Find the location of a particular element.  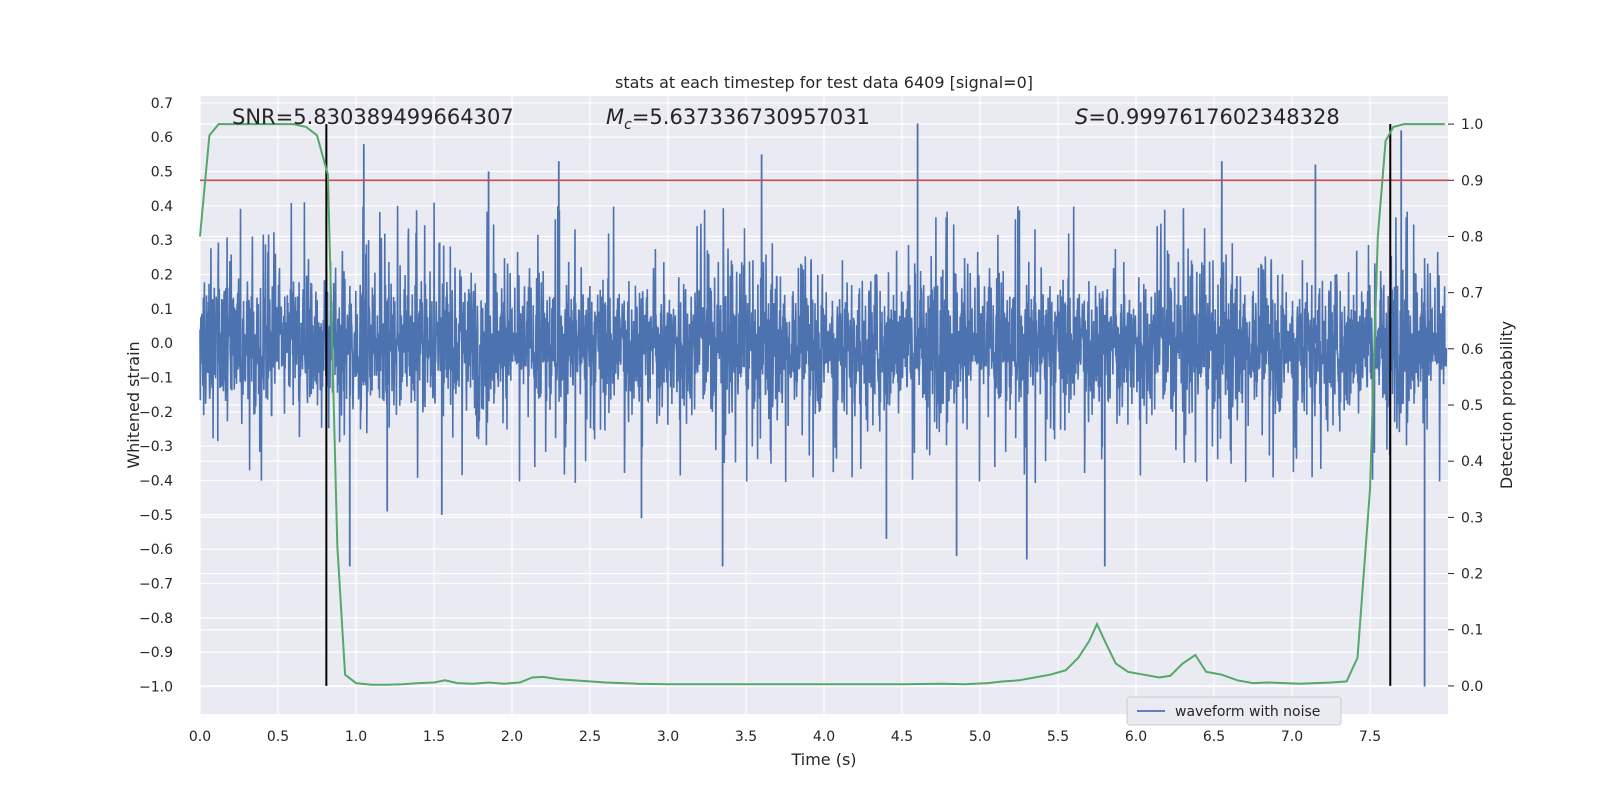

y-right-tick-label: 0.9 is located at coordinates (1472, 181).